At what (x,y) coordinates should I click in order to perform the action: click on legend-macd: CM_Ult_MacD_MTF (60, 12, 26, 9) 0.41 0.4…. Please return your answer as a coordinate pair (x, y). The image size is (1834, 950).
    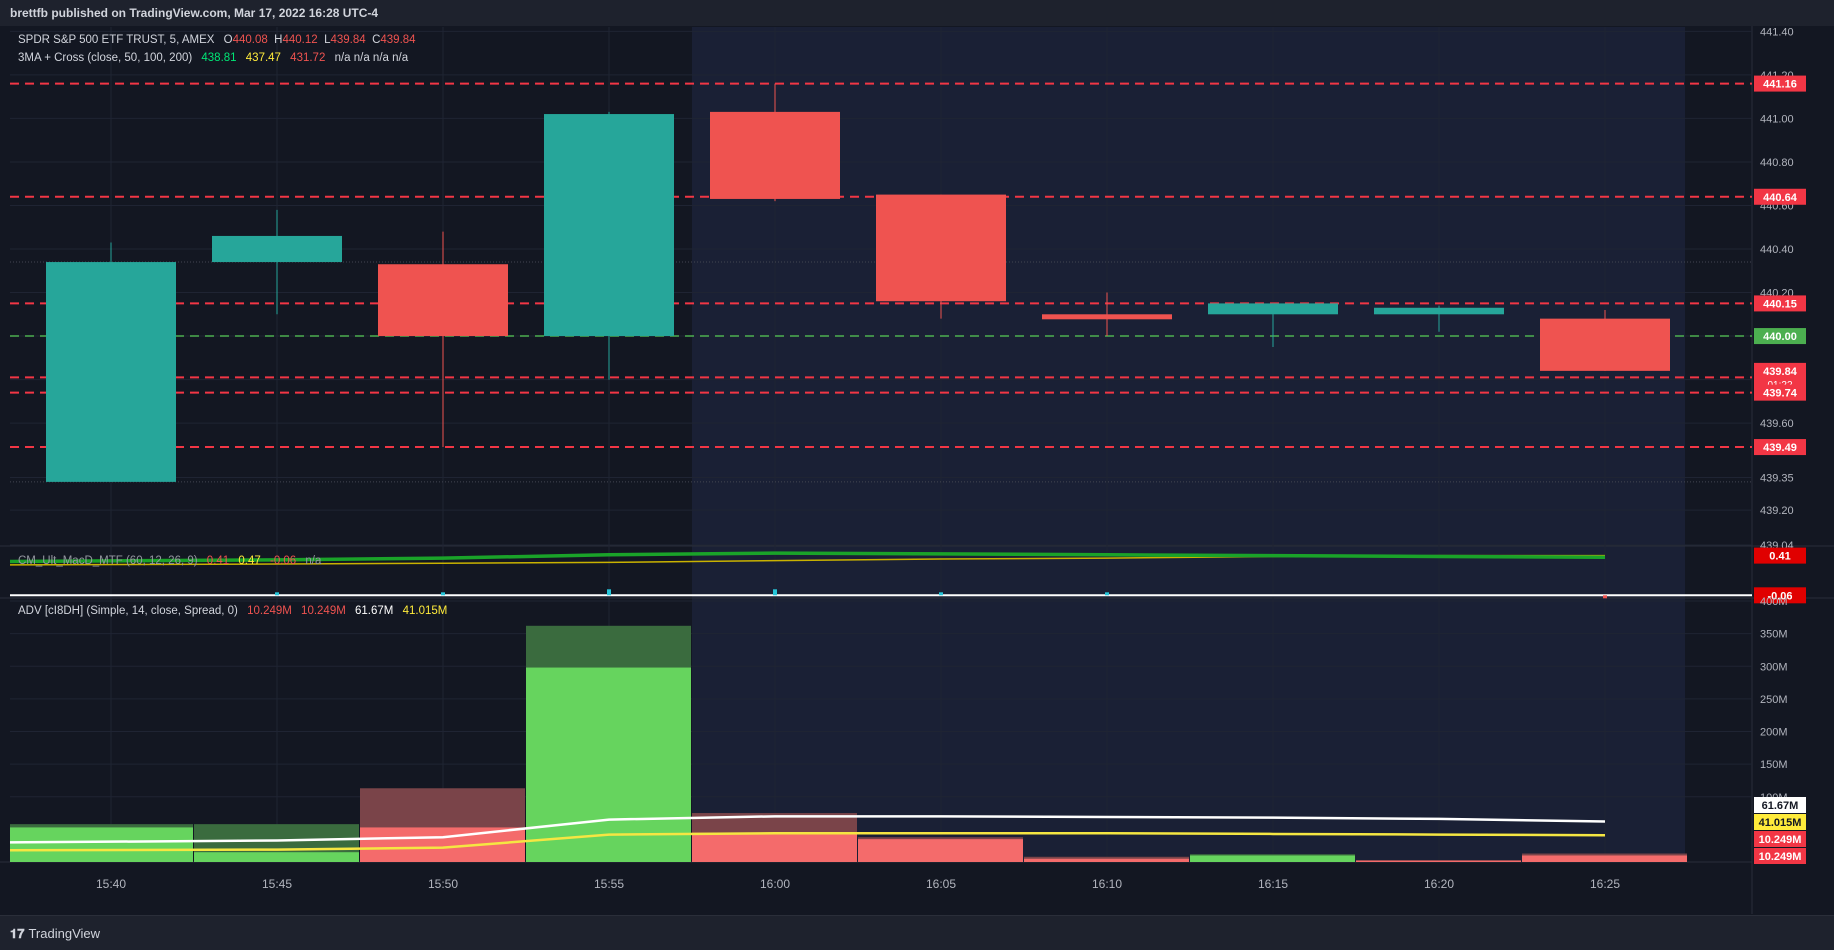
    Looking at the image, I should click on (172, 561).